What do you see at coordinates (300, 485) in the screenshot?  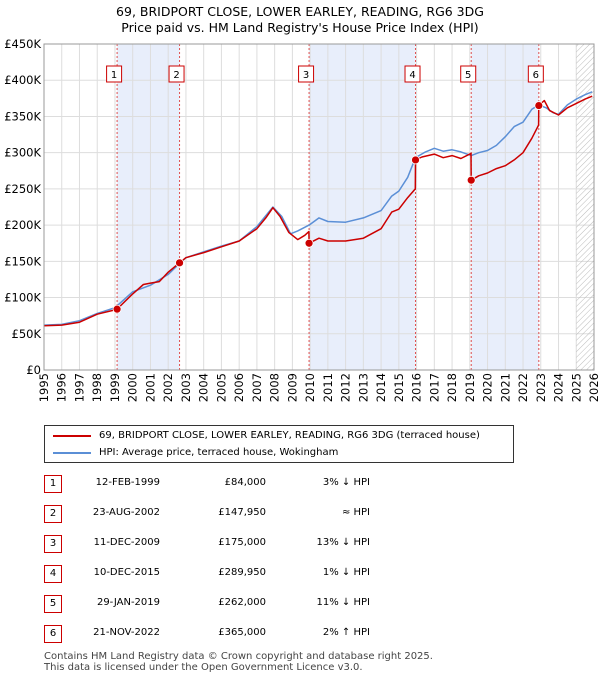 I see `table-row: 1 12-FEB-1999 £84,000 3% ↓ HPI` at bounding box center [300, 485].